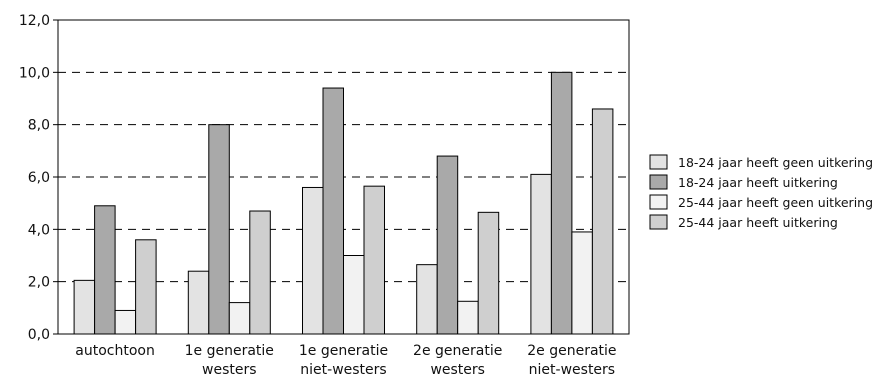 The width and height of the screenshot is (885, 388). What do you see at coordinates (758, 182) in the screenshot?
I see `legend-label: 18-24 jaar heeft uitkering` at bounding box center [758, 182].